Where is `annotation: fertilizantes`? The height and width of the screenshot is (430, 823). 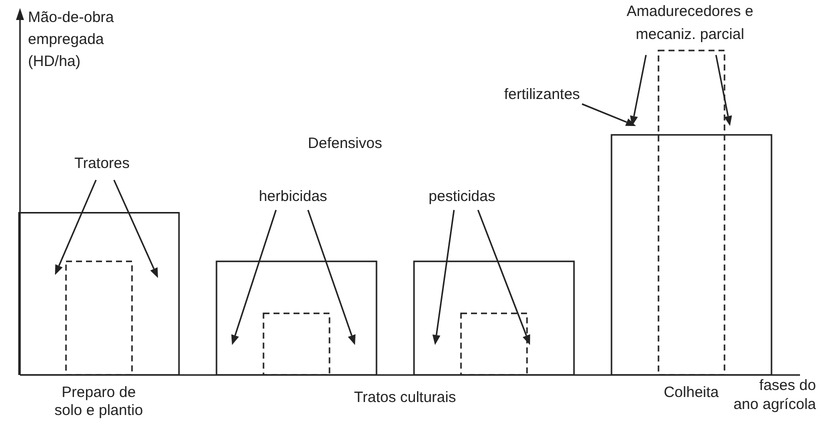 annotation: fertilizantes is located at coordinates (542, 94).